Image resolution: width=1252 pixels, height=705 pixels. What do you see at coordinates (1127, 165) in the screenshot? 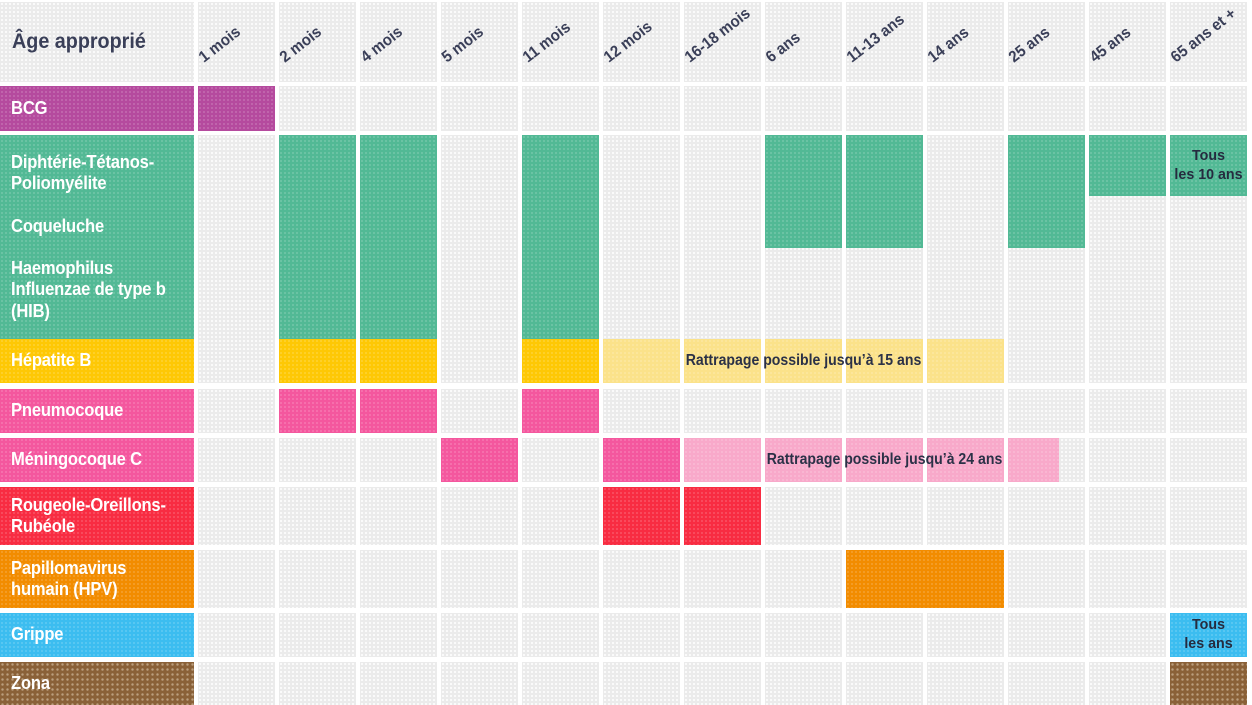
I see `dose-cell-dtp-col11` at bounding box center [1127, 165].